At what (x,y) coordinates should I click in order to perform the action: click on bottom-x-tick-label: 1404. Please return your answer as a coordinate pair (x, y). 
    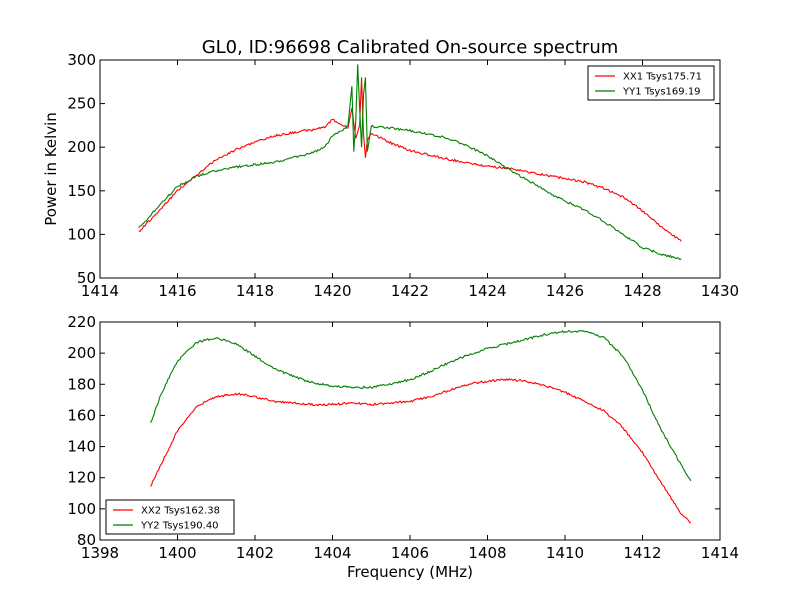
    Looking at the image, I should click on (332, 553).